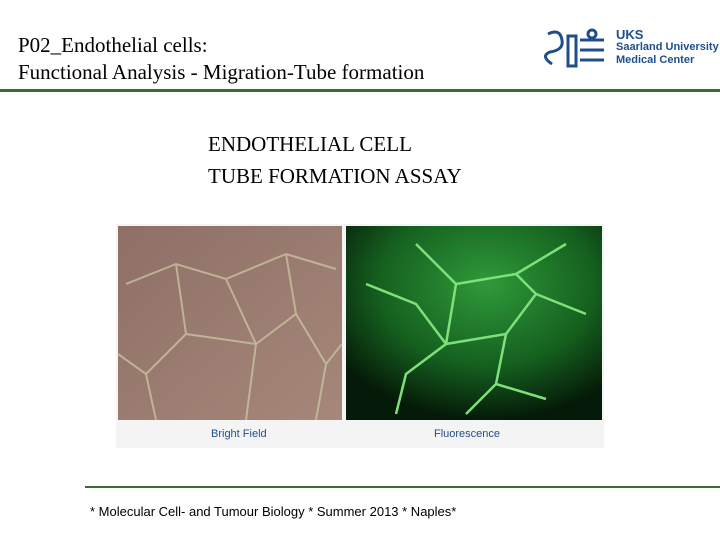 This screenshot has width=720, height=540. Describe the element at coordinates (335, 160) in the screenshot. I see `heading: ENDOTHELIAL CELL TUBE FORMATION ASSAY` at that location.